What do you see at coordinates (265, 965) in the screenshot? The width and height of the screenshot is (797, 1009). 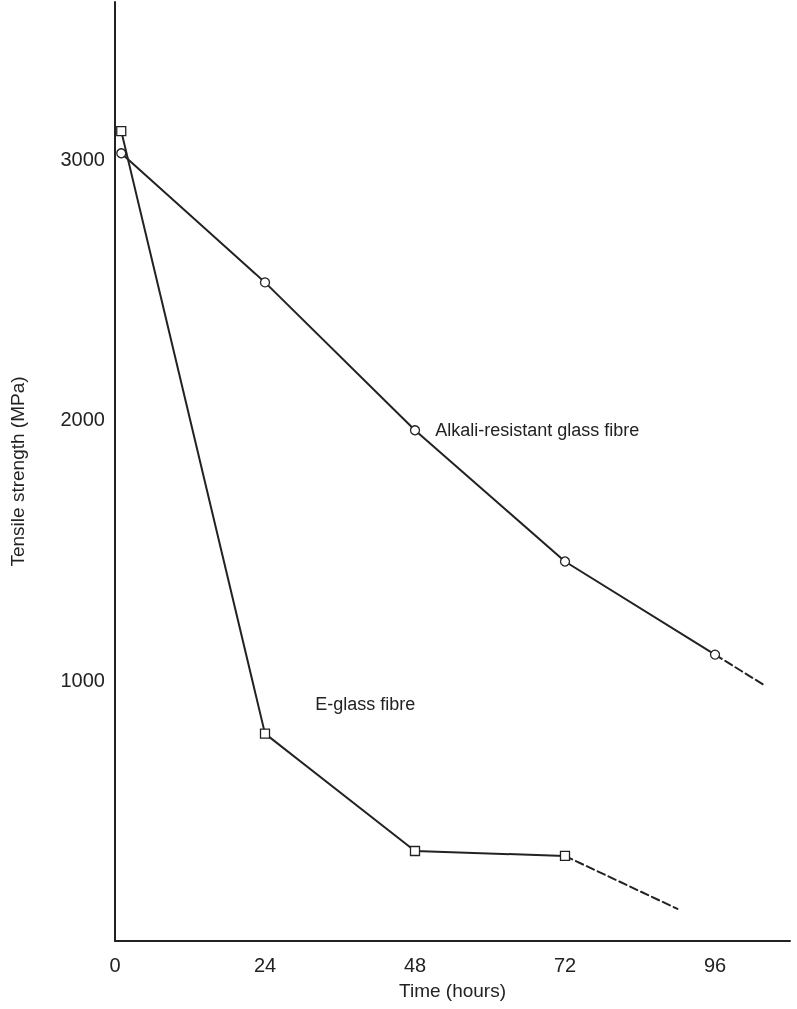 I see `x-tick-label: 24` at bounding box center [265, 965].